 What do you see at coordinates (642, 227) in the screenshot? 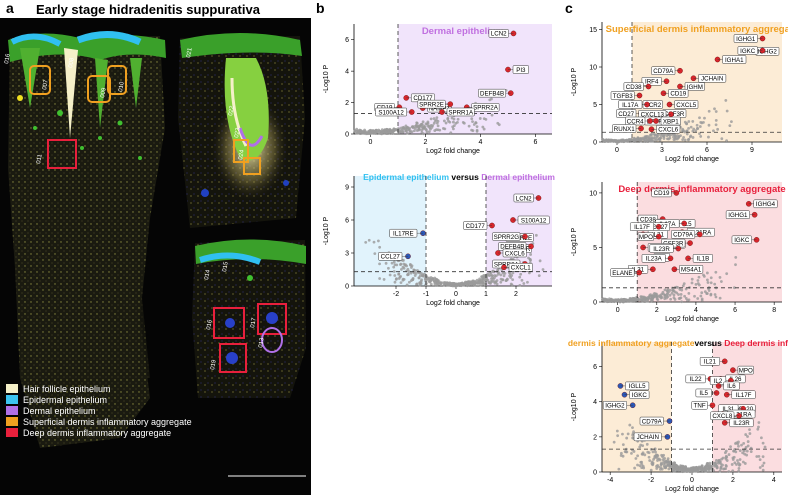
I see `gene-label: IL17F` at bounding box center [642, 227].